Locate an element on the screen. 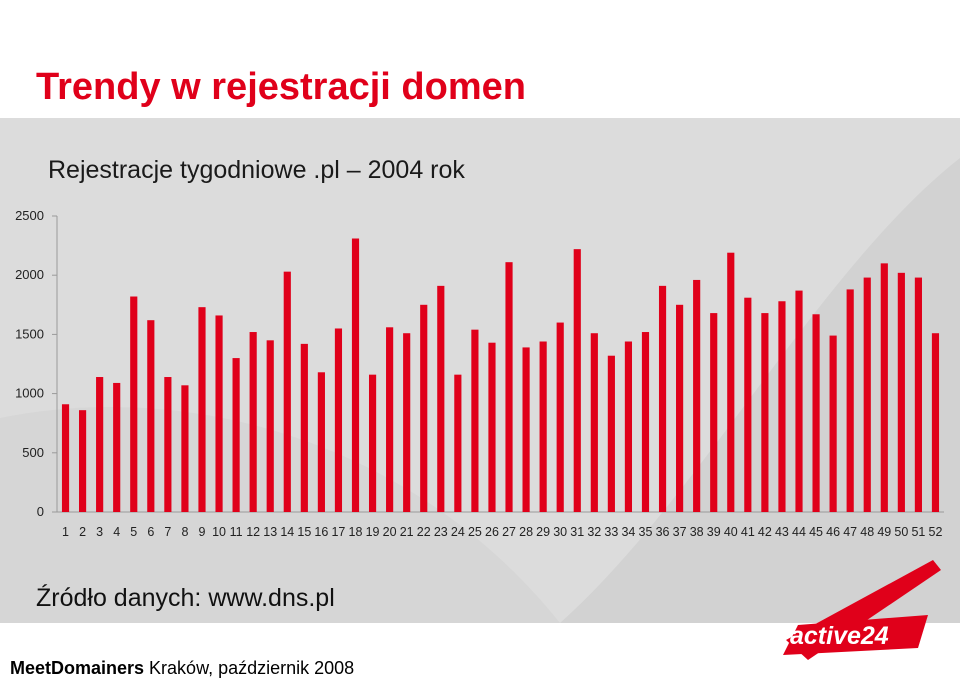 The width and height of the screenshot is (960, 686). x-tick-label: 50 is located at coordinates (901, 532).